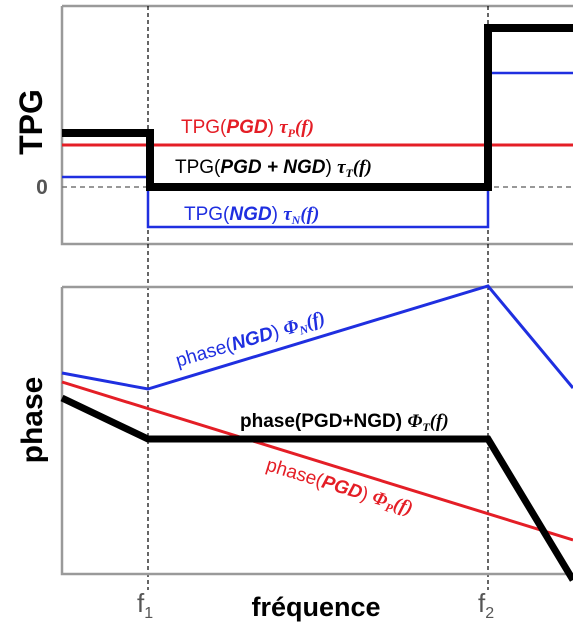 This screenshot has height=630, width=573. I want to click on x-axis-title: fréquence, so click(315, 607).